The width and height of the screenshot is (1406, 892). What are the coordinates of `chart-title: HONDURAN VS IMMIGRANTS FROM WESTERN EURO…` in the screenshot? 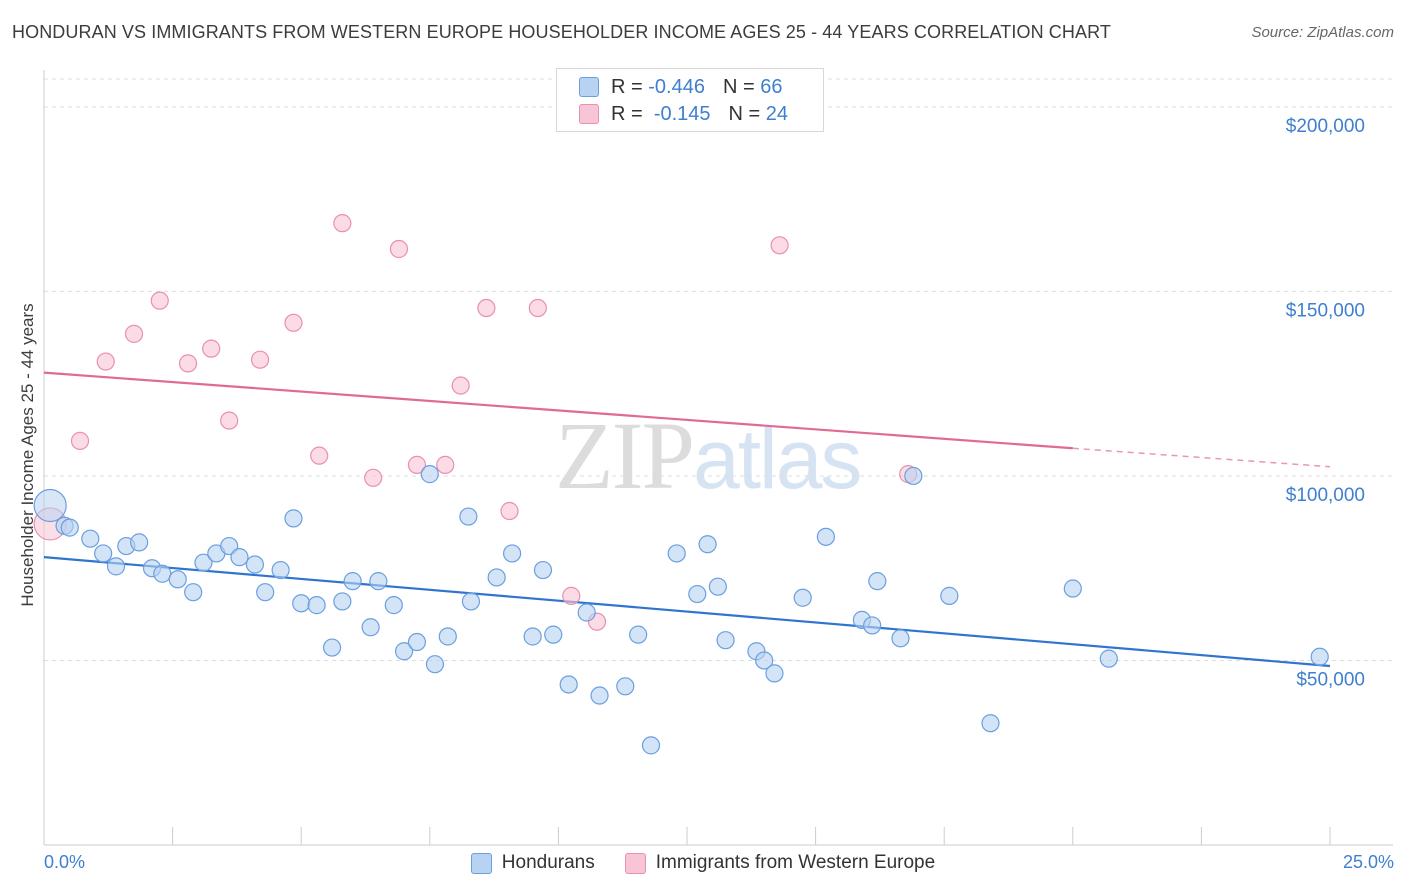 It's located at (561, 32).